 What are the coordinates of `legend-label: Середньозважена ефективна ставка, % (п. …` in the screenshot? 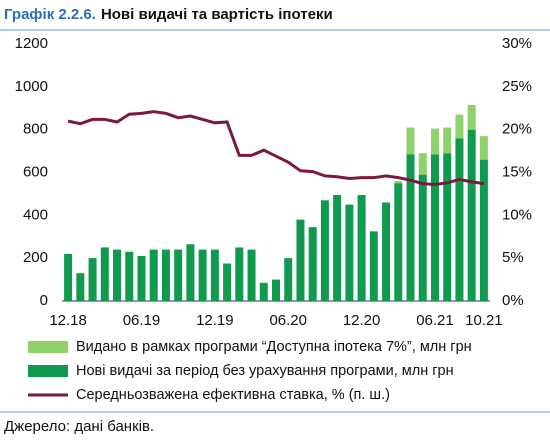 It's located at (233, 395).